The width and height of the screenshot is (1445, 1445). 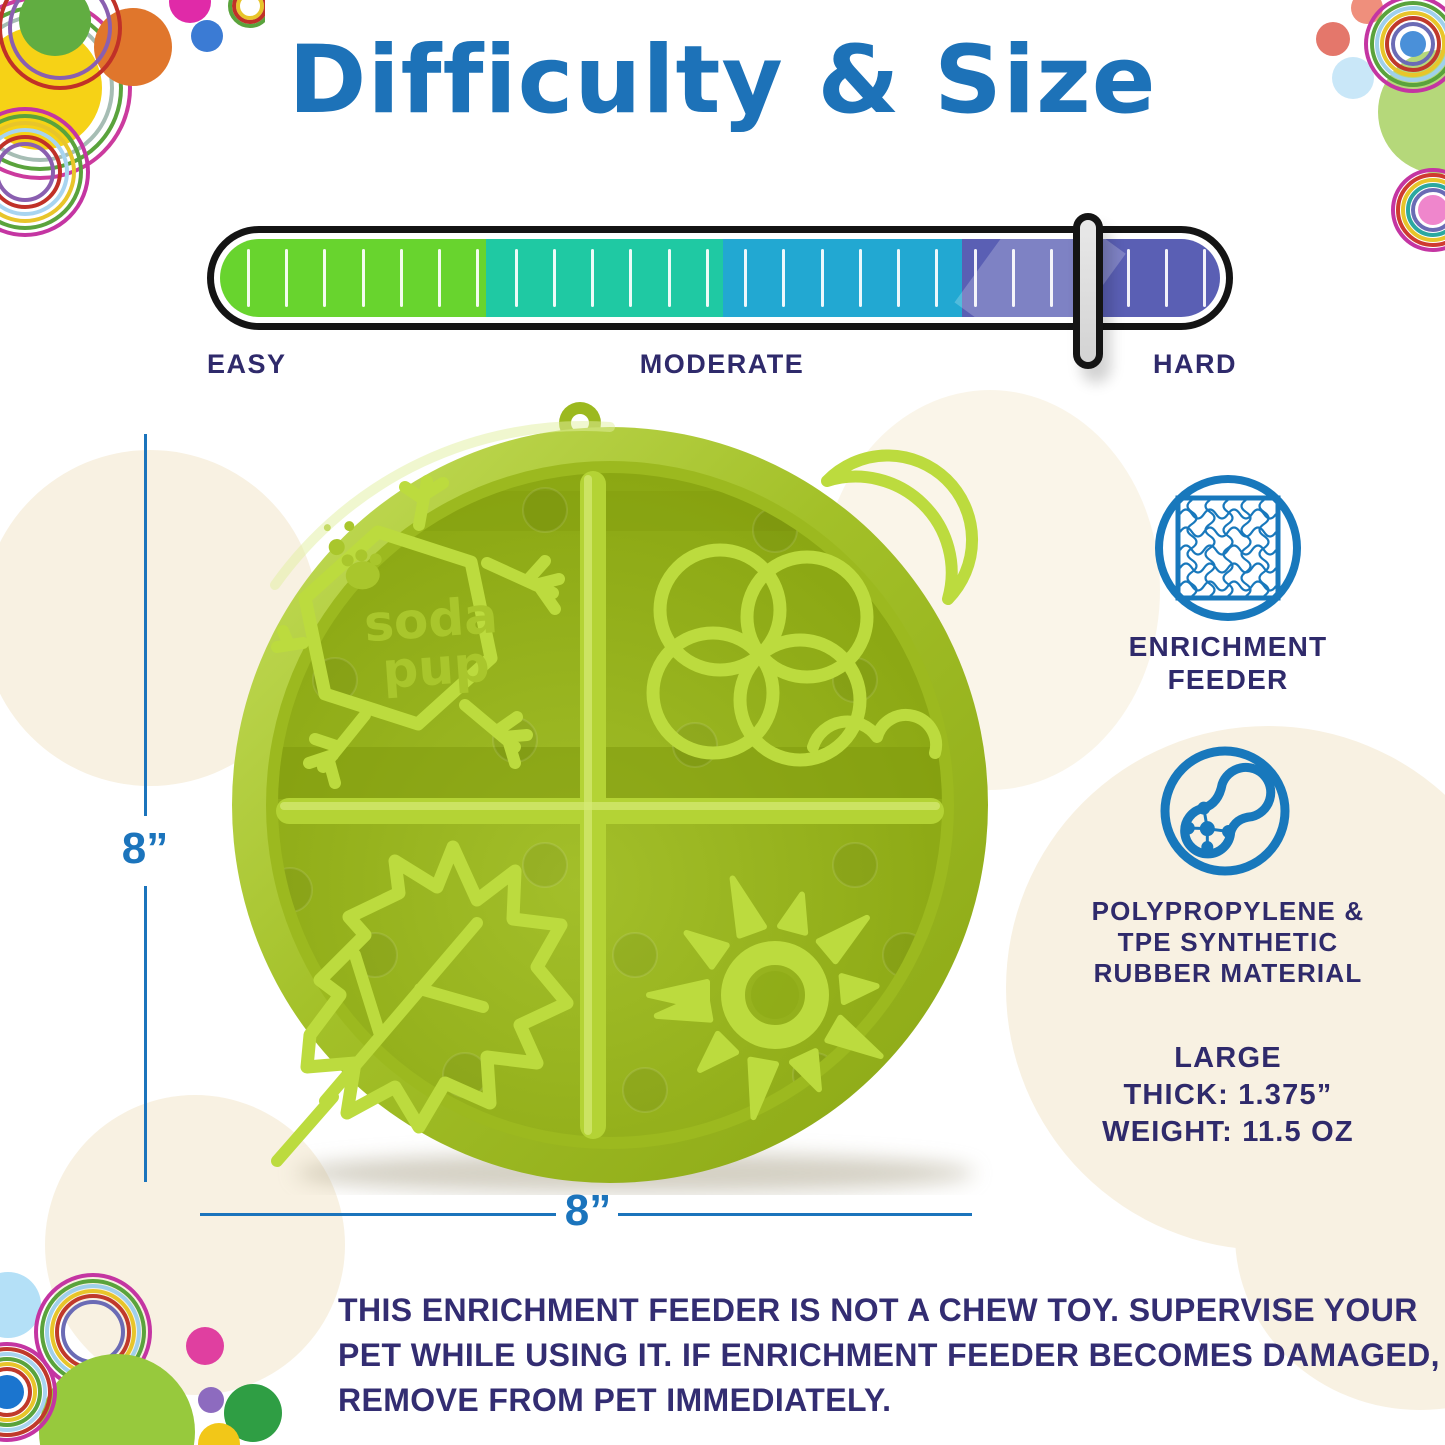 I want to click on brand-word-pup: pup, so click(x=435, y=667).